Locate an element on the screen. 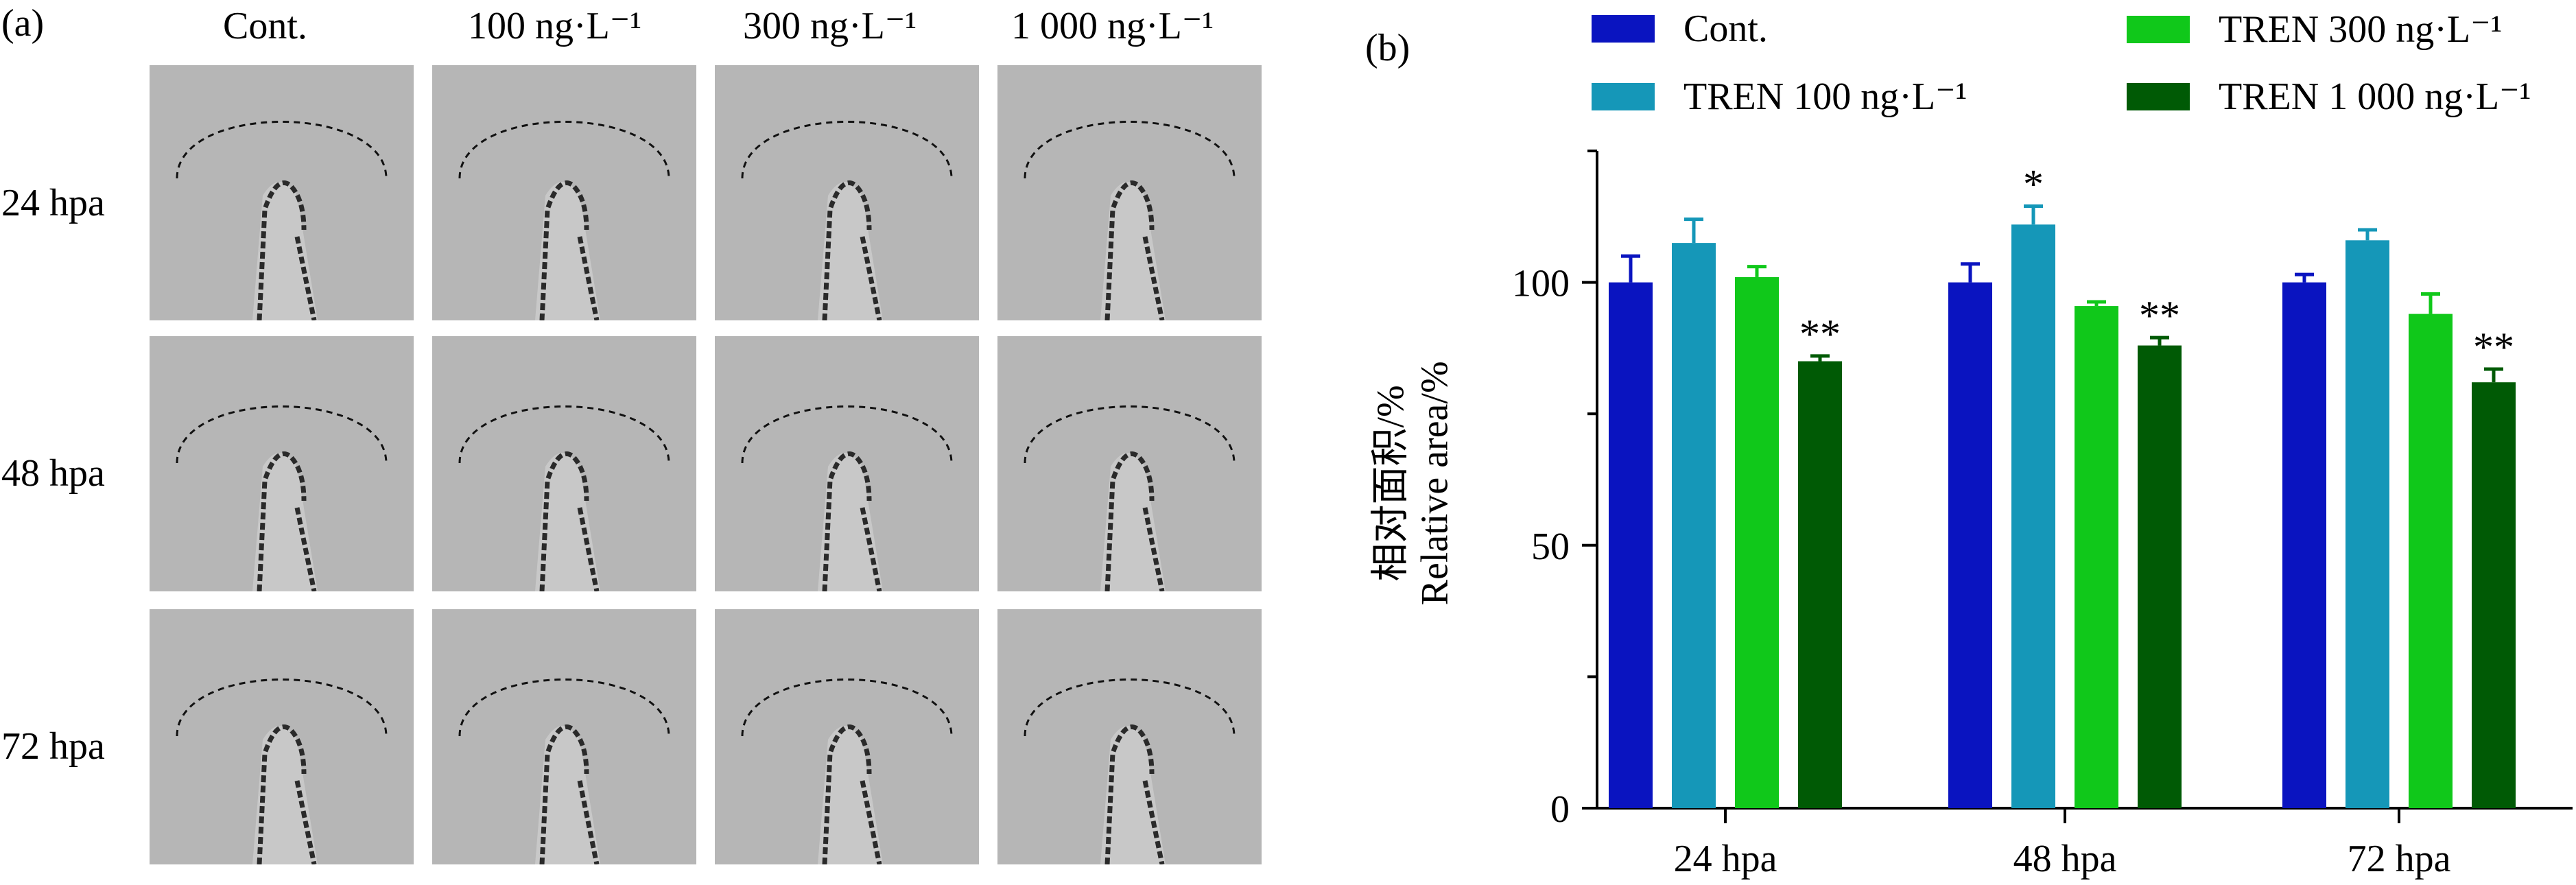 The height and width of the screenshot is (885, 2576). image-tile-1000-72hpa is located at coordinates (1129, 736).